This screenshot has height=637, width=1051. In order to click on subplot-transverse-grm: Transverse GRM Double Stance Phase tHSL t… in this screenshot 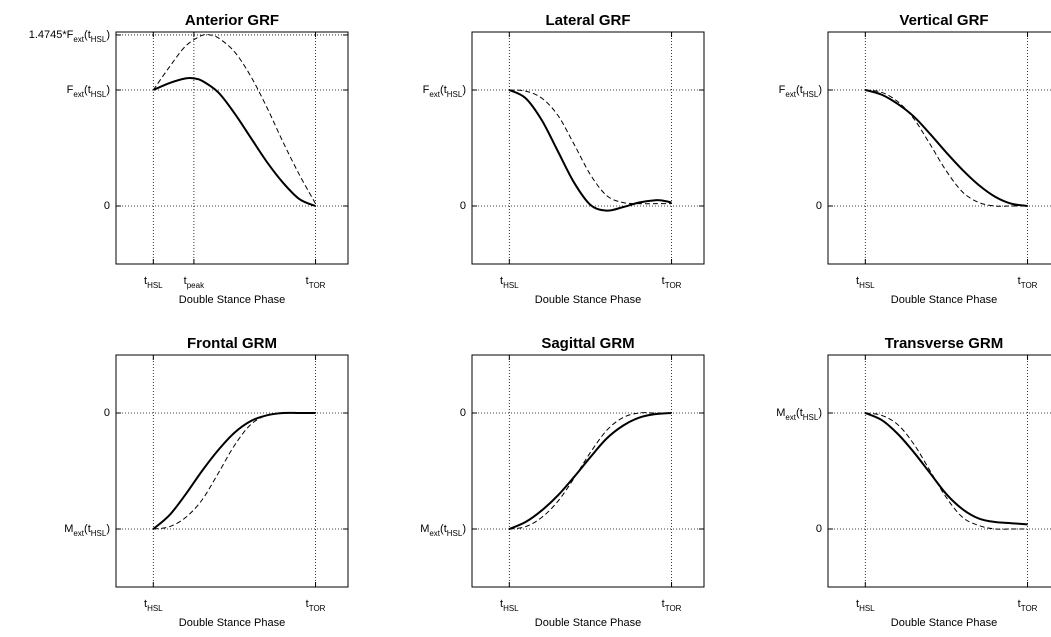, I will do `click(913, 482)`.